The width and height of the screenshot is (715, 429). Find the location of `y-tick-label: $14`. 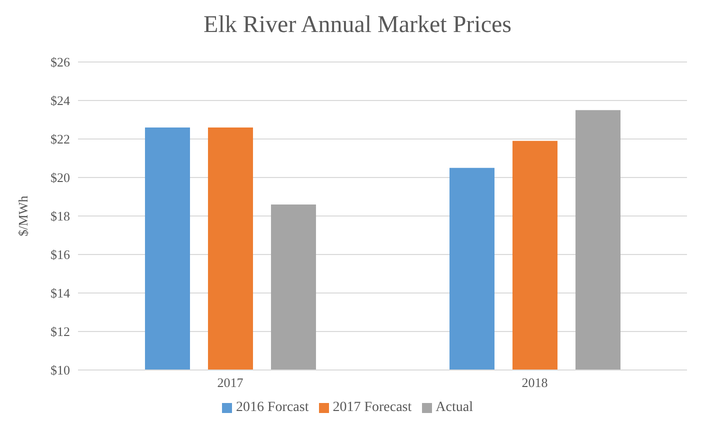

y-tick-label: $14 is located at coordinates (60, 293).